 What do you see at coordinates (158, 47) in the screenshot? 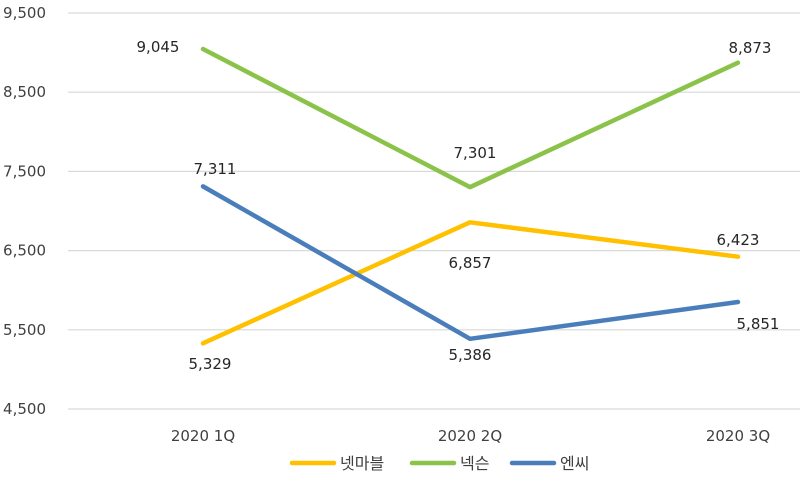
I see `data-label: 9,045` at bounding box center [158, 47].